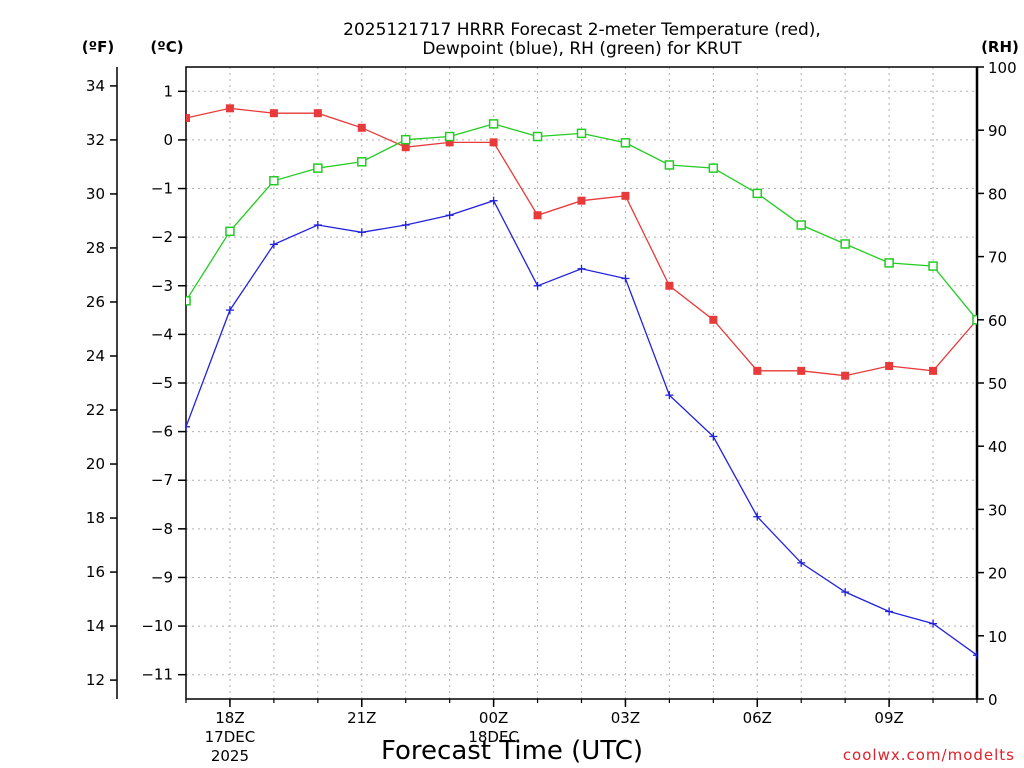 The image size is (1024, 768). I want to click on credit-text: coolwx.com/modelts, so click(929, 755).